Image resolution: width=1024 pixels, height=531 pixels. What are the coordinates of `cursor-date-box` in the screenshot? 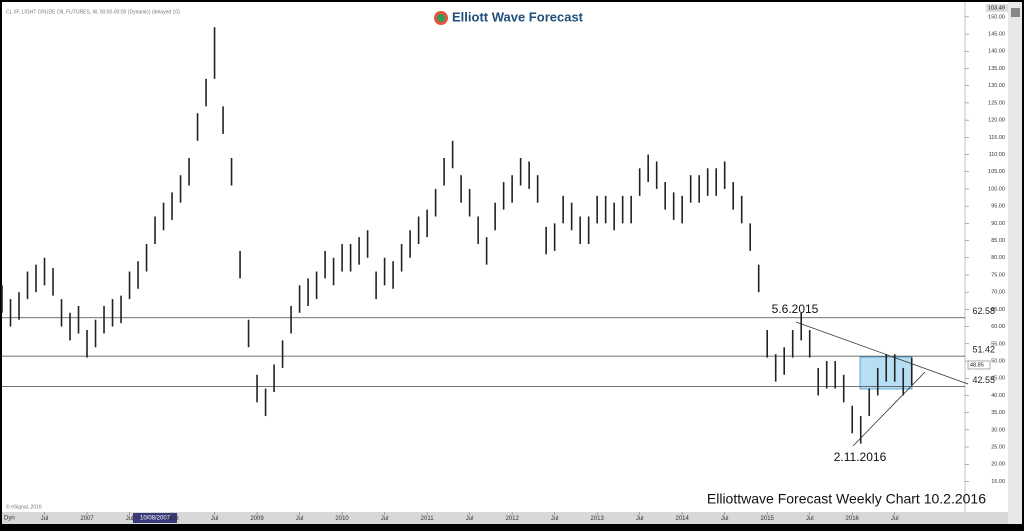 It's located at (155, 518).